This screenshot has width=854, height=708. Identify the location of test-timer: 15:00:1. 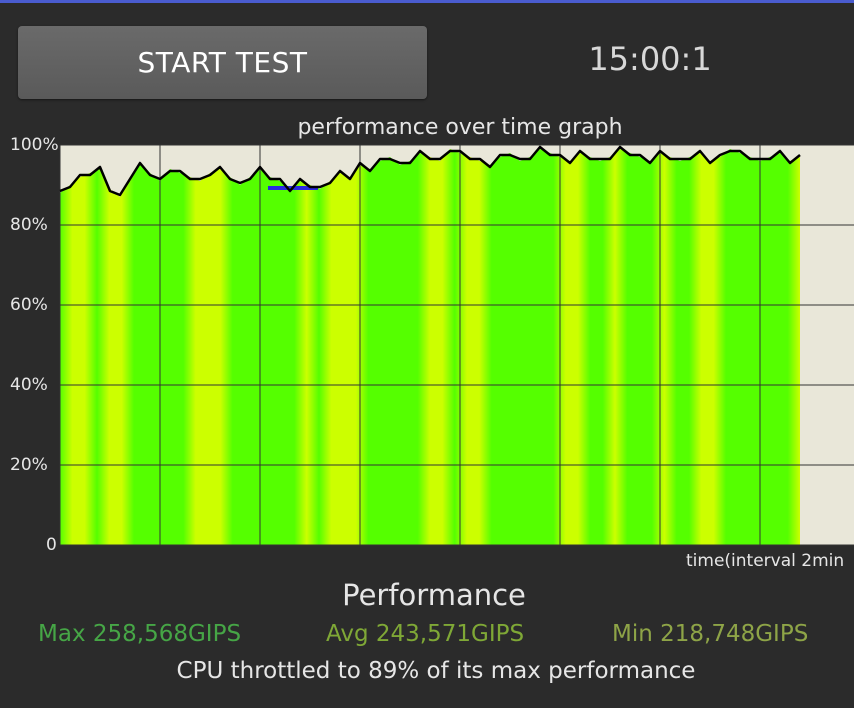
(650, 59).